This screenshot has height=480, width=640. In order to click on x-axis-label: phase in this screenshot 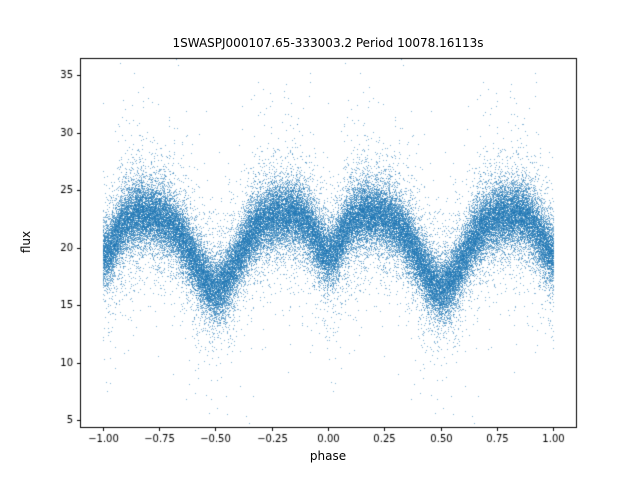, I will do `click(328, 456)`.